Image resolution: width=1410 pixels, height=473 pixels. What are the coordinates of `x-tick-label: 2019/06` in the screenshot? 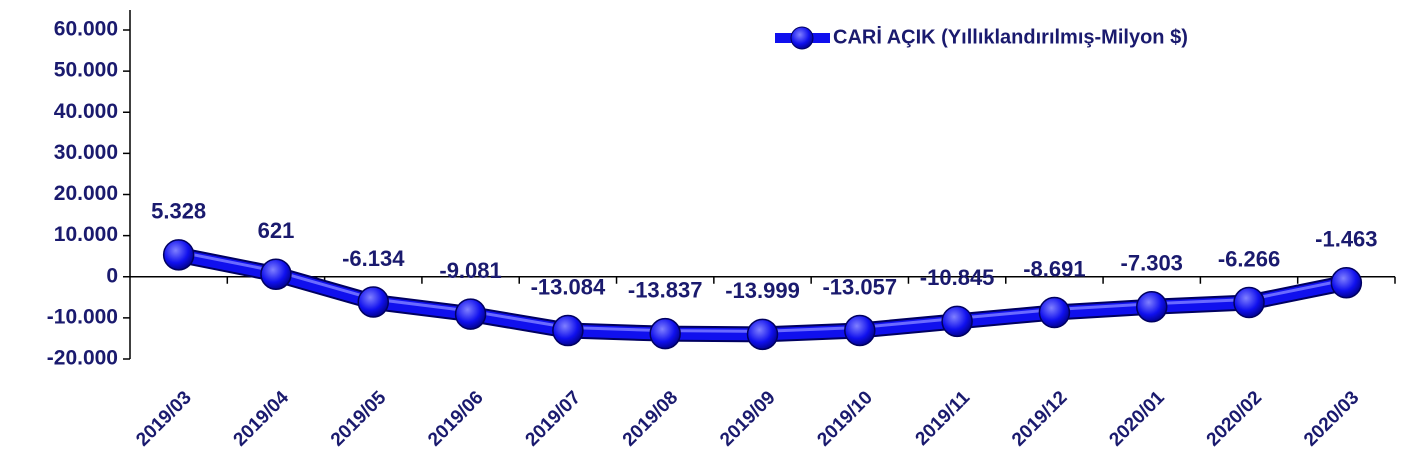 It's located at (455, 418).